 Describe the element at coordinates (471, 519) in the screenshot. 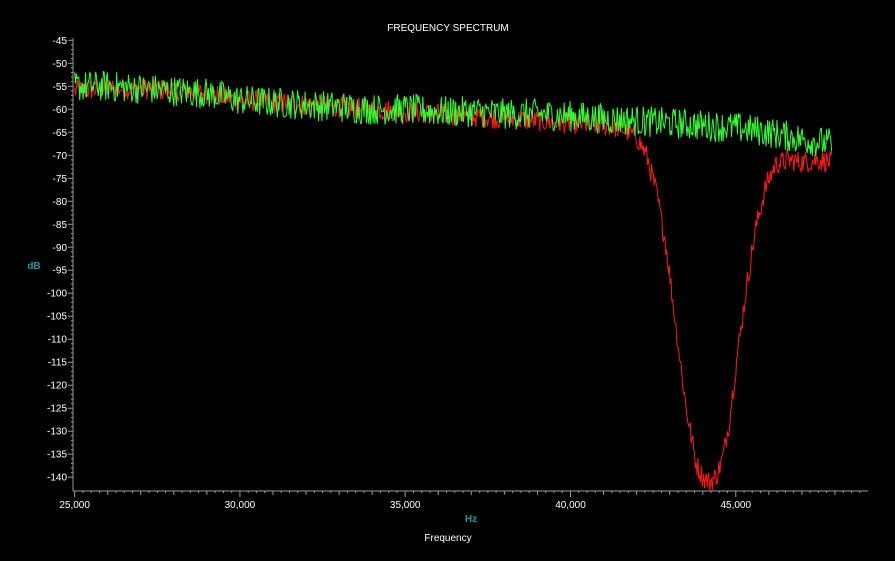

I see `x-axis-label: Hz` at that location.